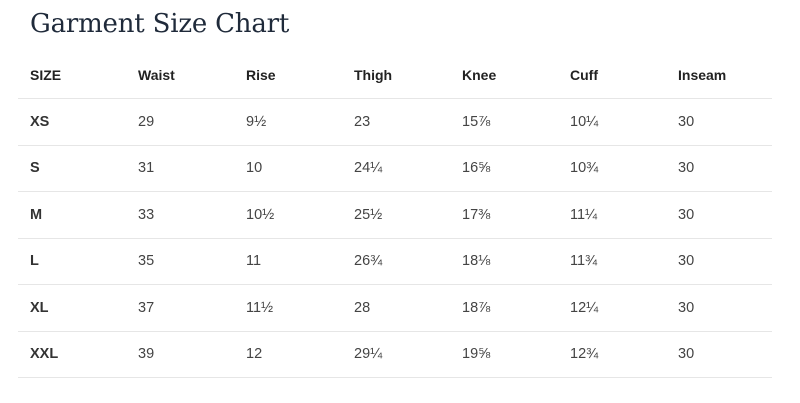 This screenshot has width=800, height=403. I want to click on table-row: XS 29 9½ 23 15⅞ 10¼ 30, so click(395, 122).